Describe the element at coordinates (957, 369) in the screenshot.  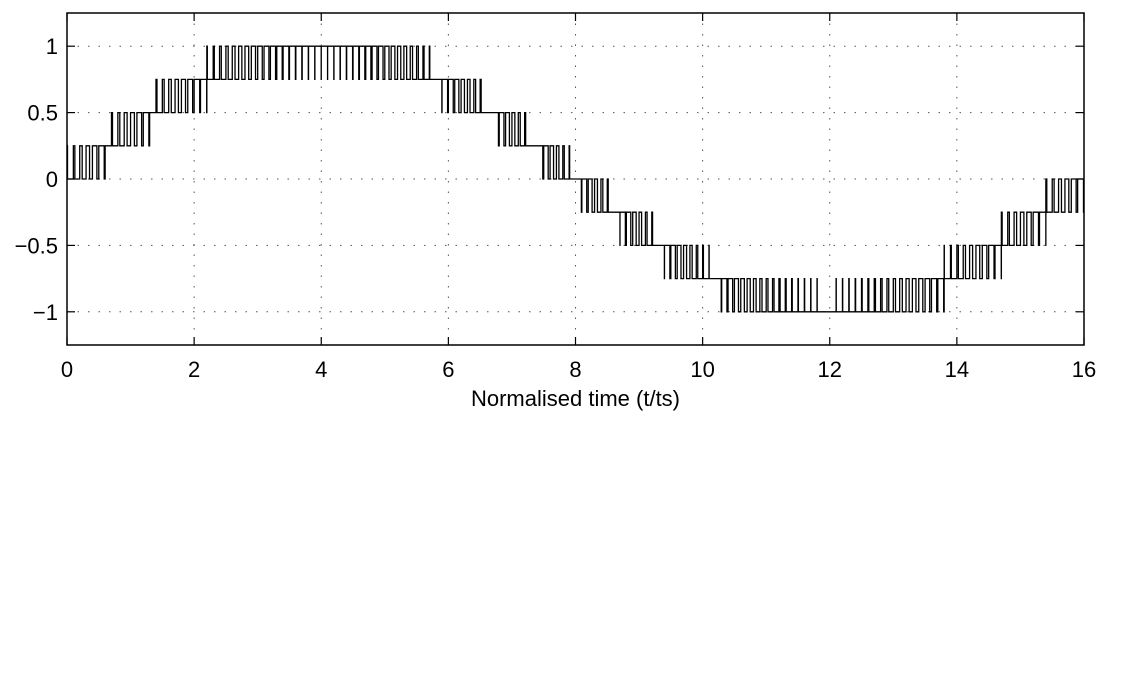
I see `x-tick-label: 14` at that location.